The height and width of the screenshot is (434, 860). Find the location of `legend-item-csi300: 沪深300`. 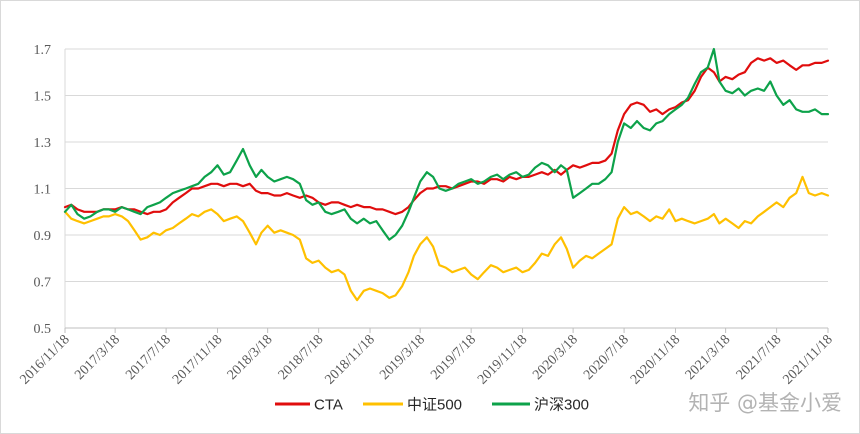

legend-item-csi300: 沪深300 is located at coordinates (540, 405).